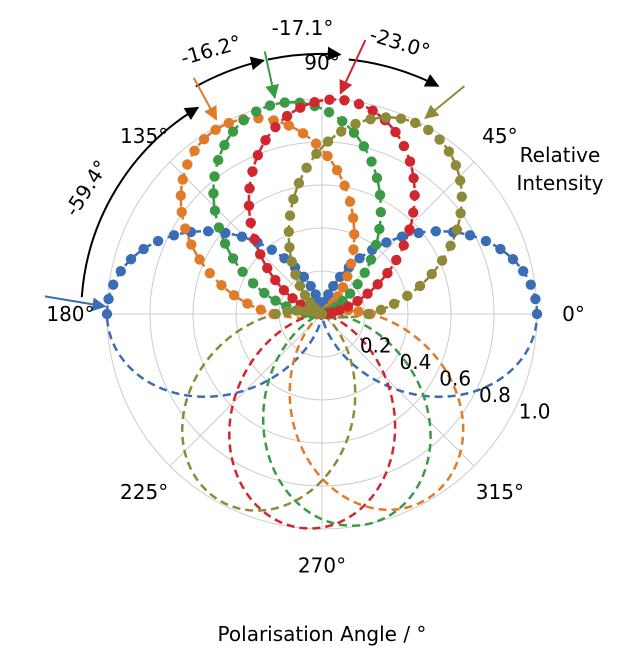 Image resolution: width=632 pixels, height=652 pixels. What do you see at coordinates (560, 155) in the screenshot?
I see `y-axis-label-line-1: Relative` at bounding box center [560, 155].